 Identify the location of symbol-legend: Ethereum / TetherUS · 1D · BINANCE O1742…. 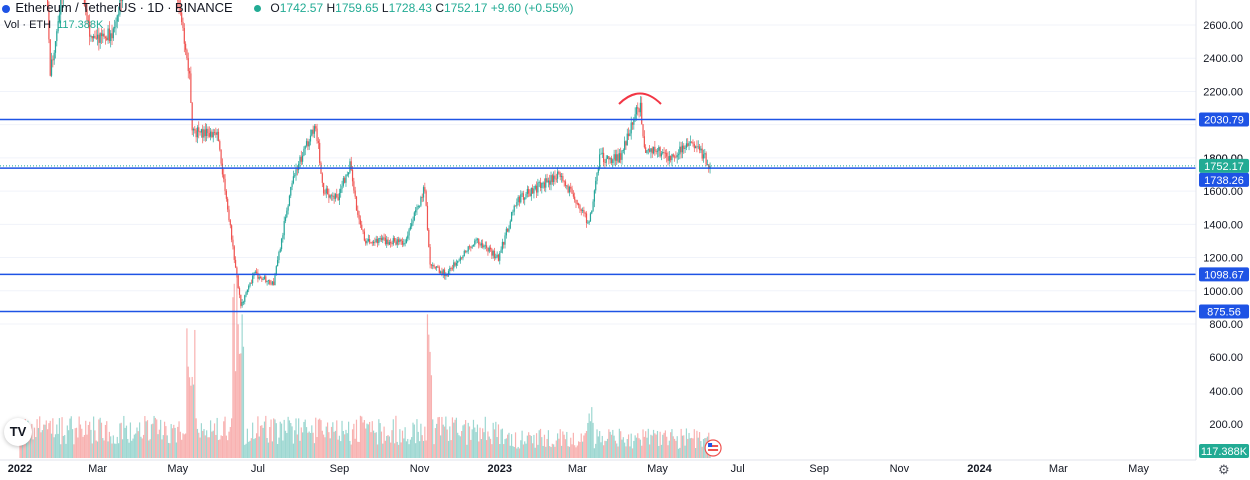
(286, 8).